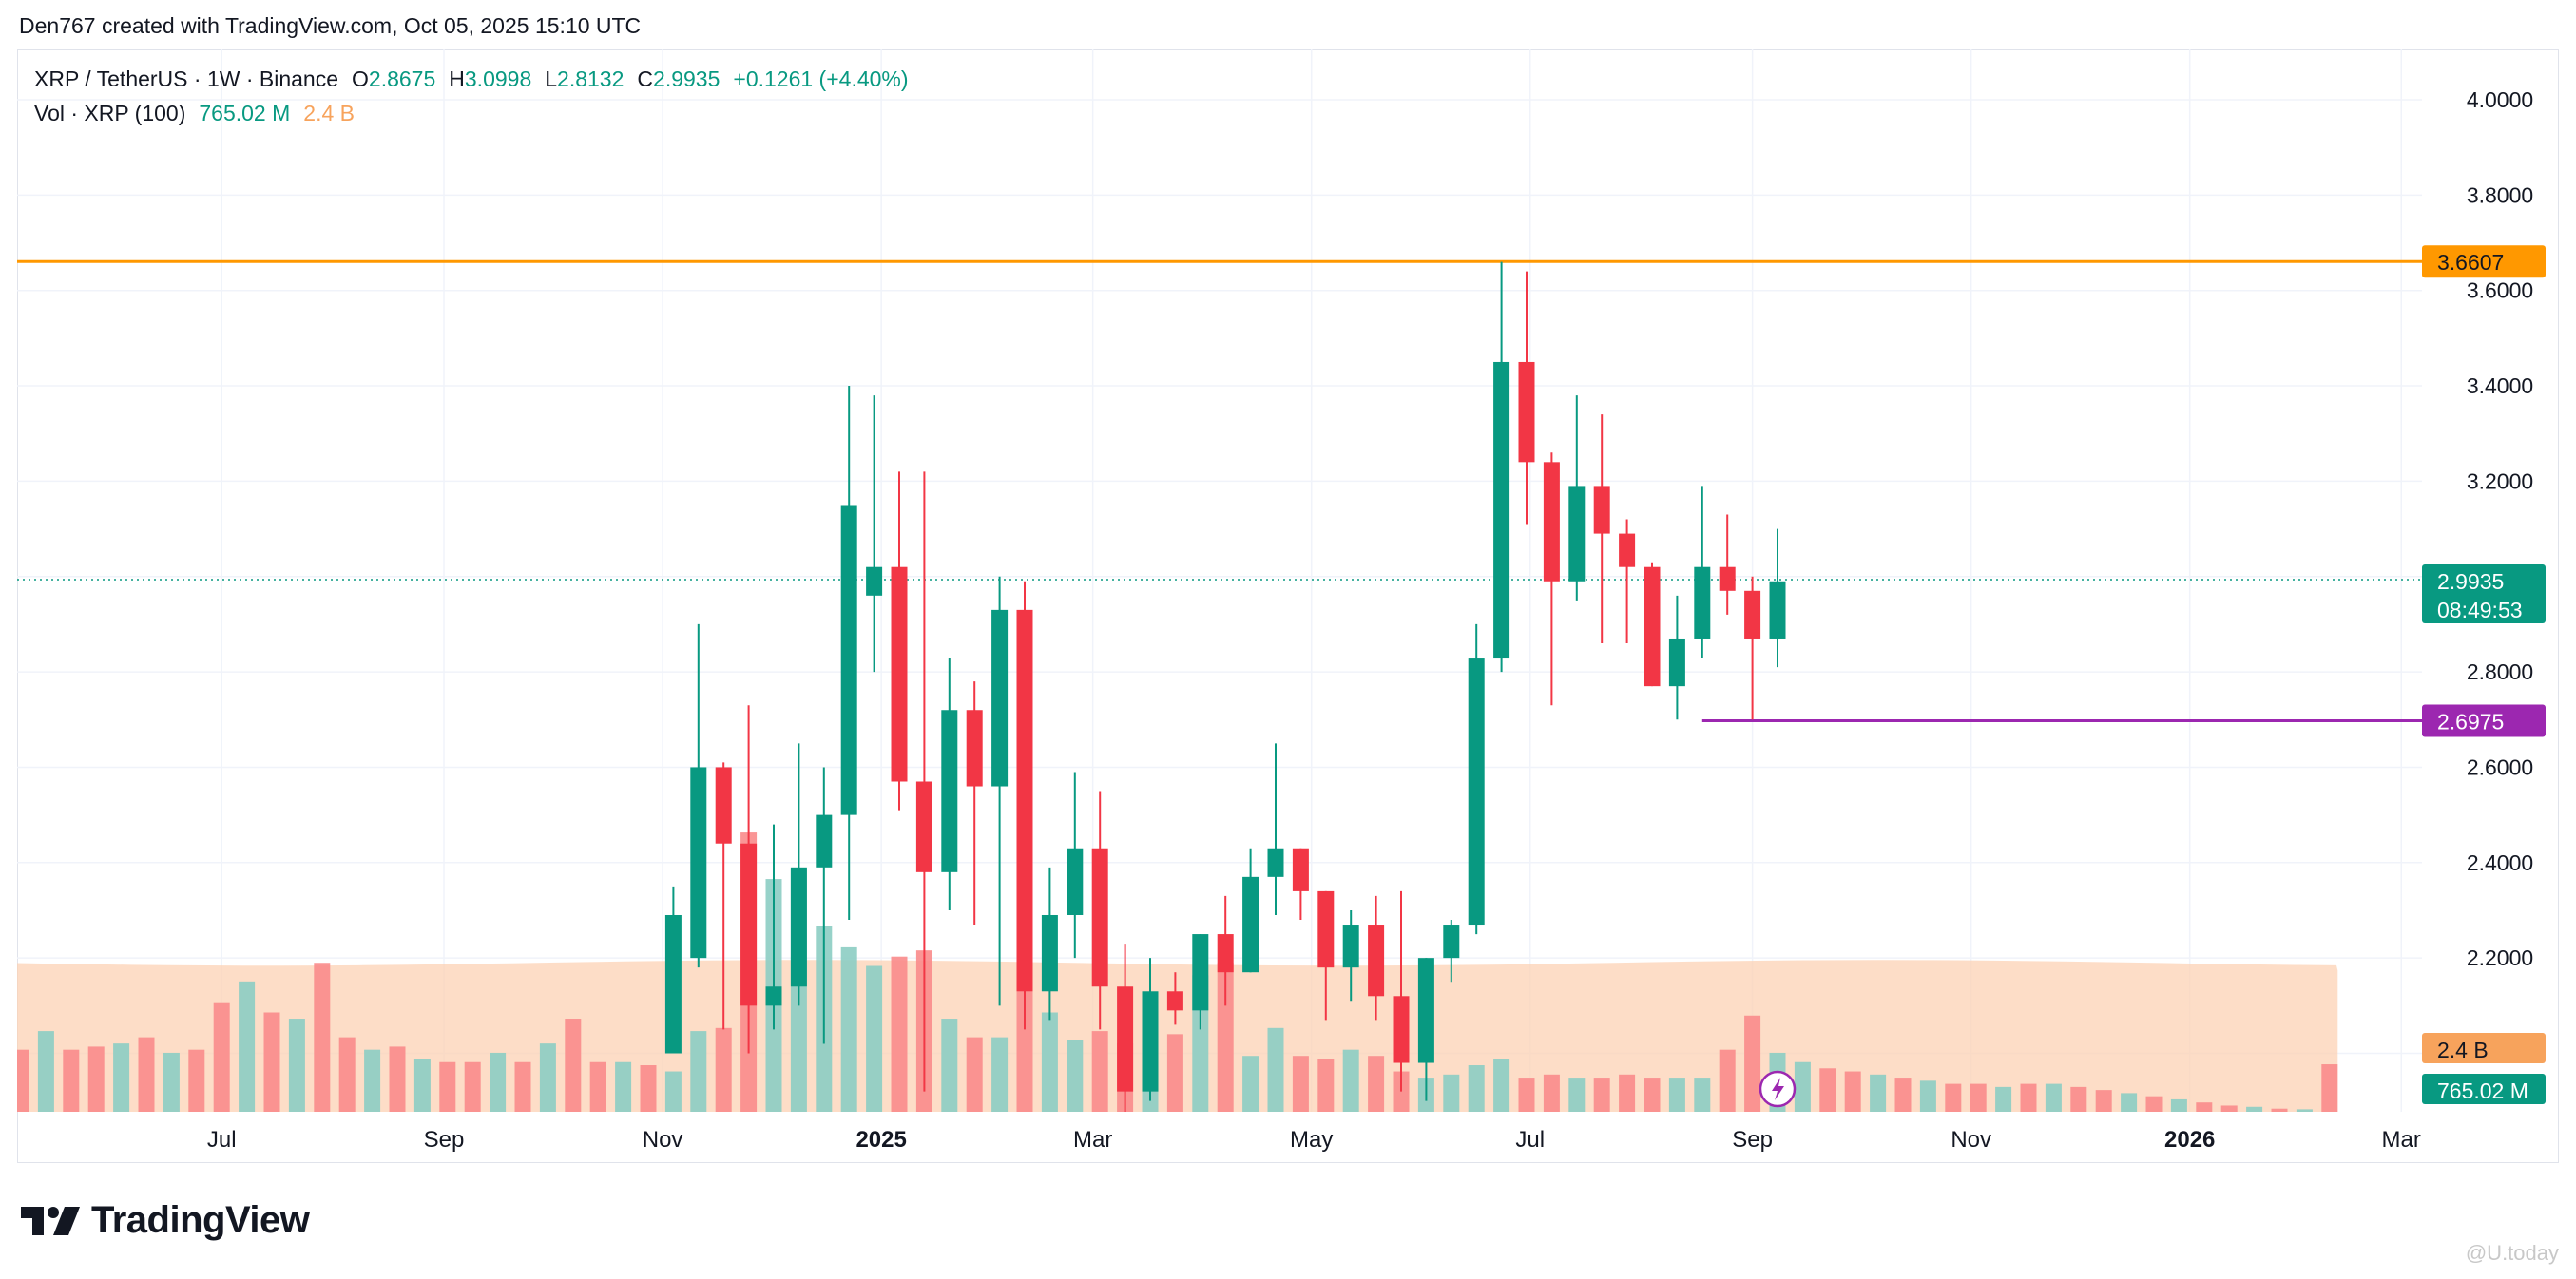  I want to click on flash-icon, so click(1778, 1089).